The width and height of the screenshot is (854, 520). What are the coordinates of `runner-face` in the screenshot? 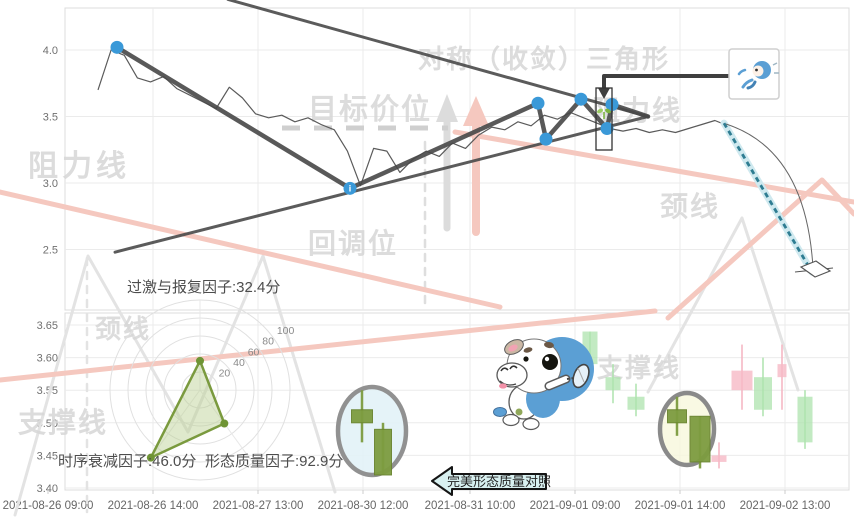 It's located at (758, 71).